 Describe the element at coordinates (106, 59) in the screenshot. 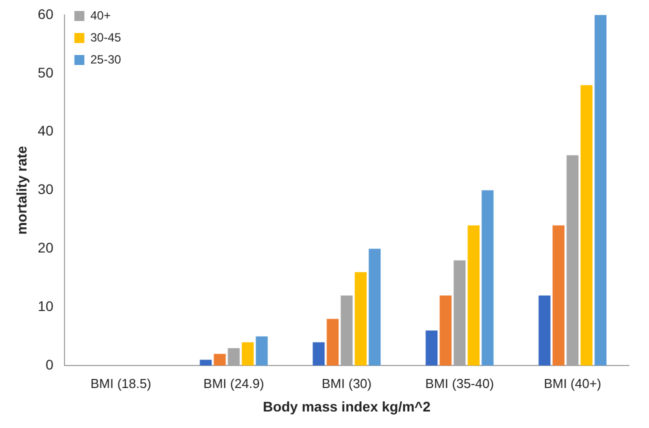

I see `legend-label: 25-30` at that location.